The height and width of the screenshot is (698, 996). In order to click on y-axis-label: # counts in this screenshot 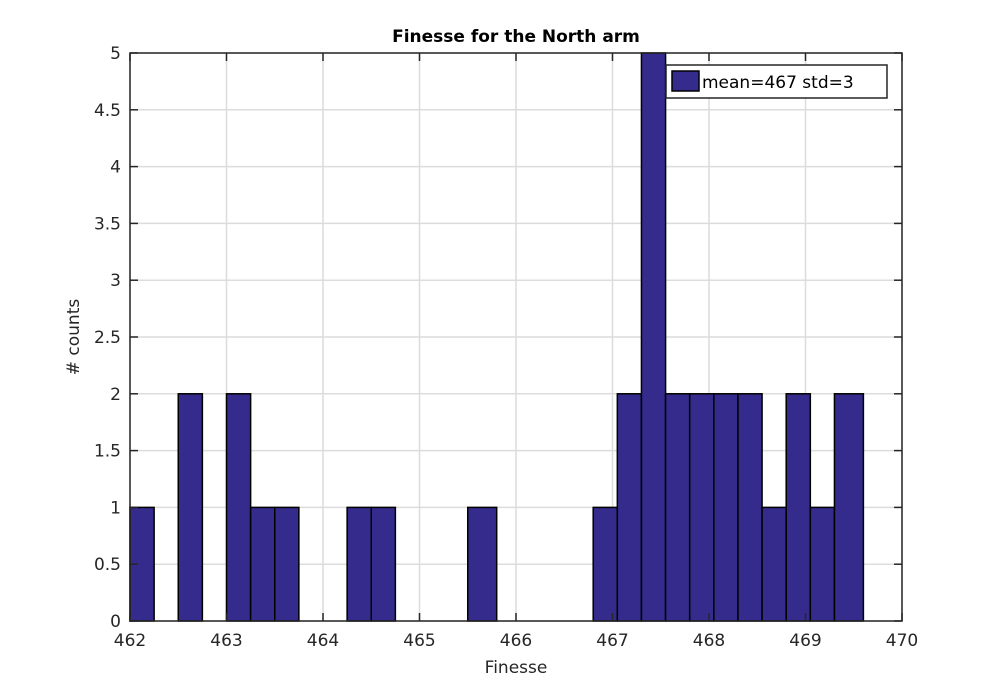, I will do `click(74, 337)`.